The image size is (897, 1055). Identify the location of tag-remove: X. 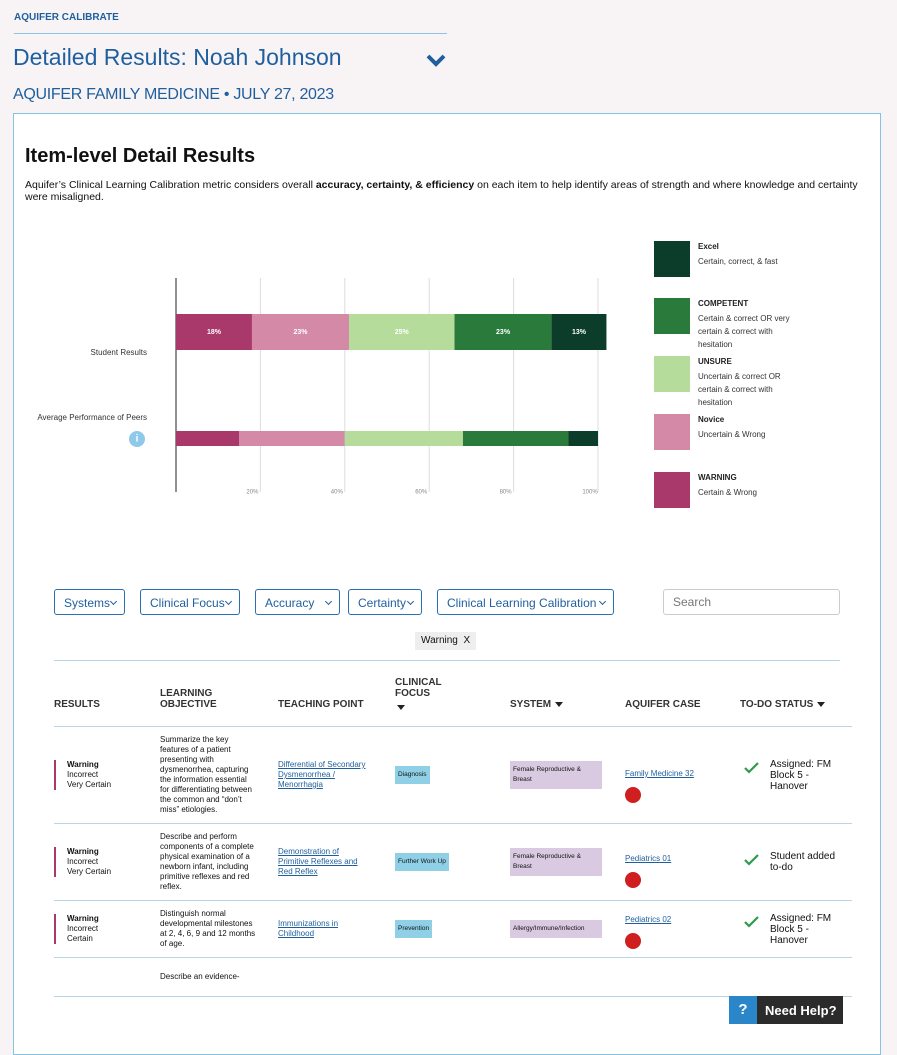
(467, 640).